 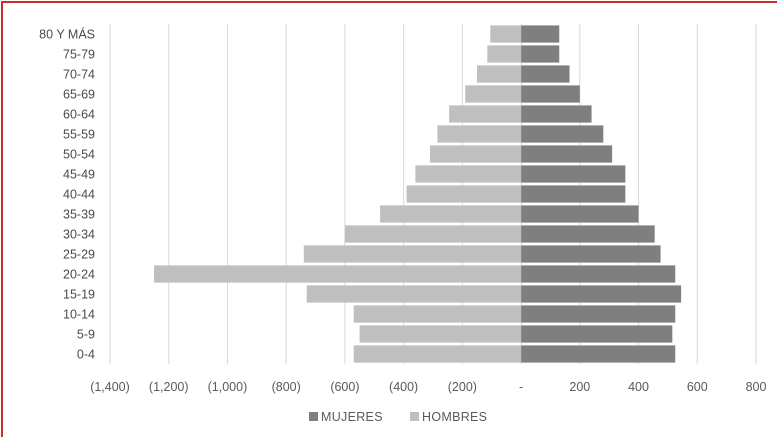 I want to click on x-tick-label: (1,400), so click(x=110, y=387).